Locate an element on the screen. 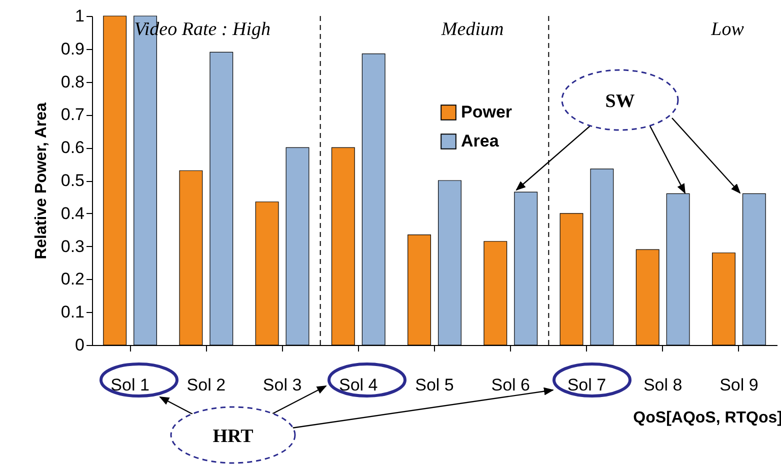 The image size is (781, 466). x-tick-label: Sol 4 is located at coordinates (358, 385).